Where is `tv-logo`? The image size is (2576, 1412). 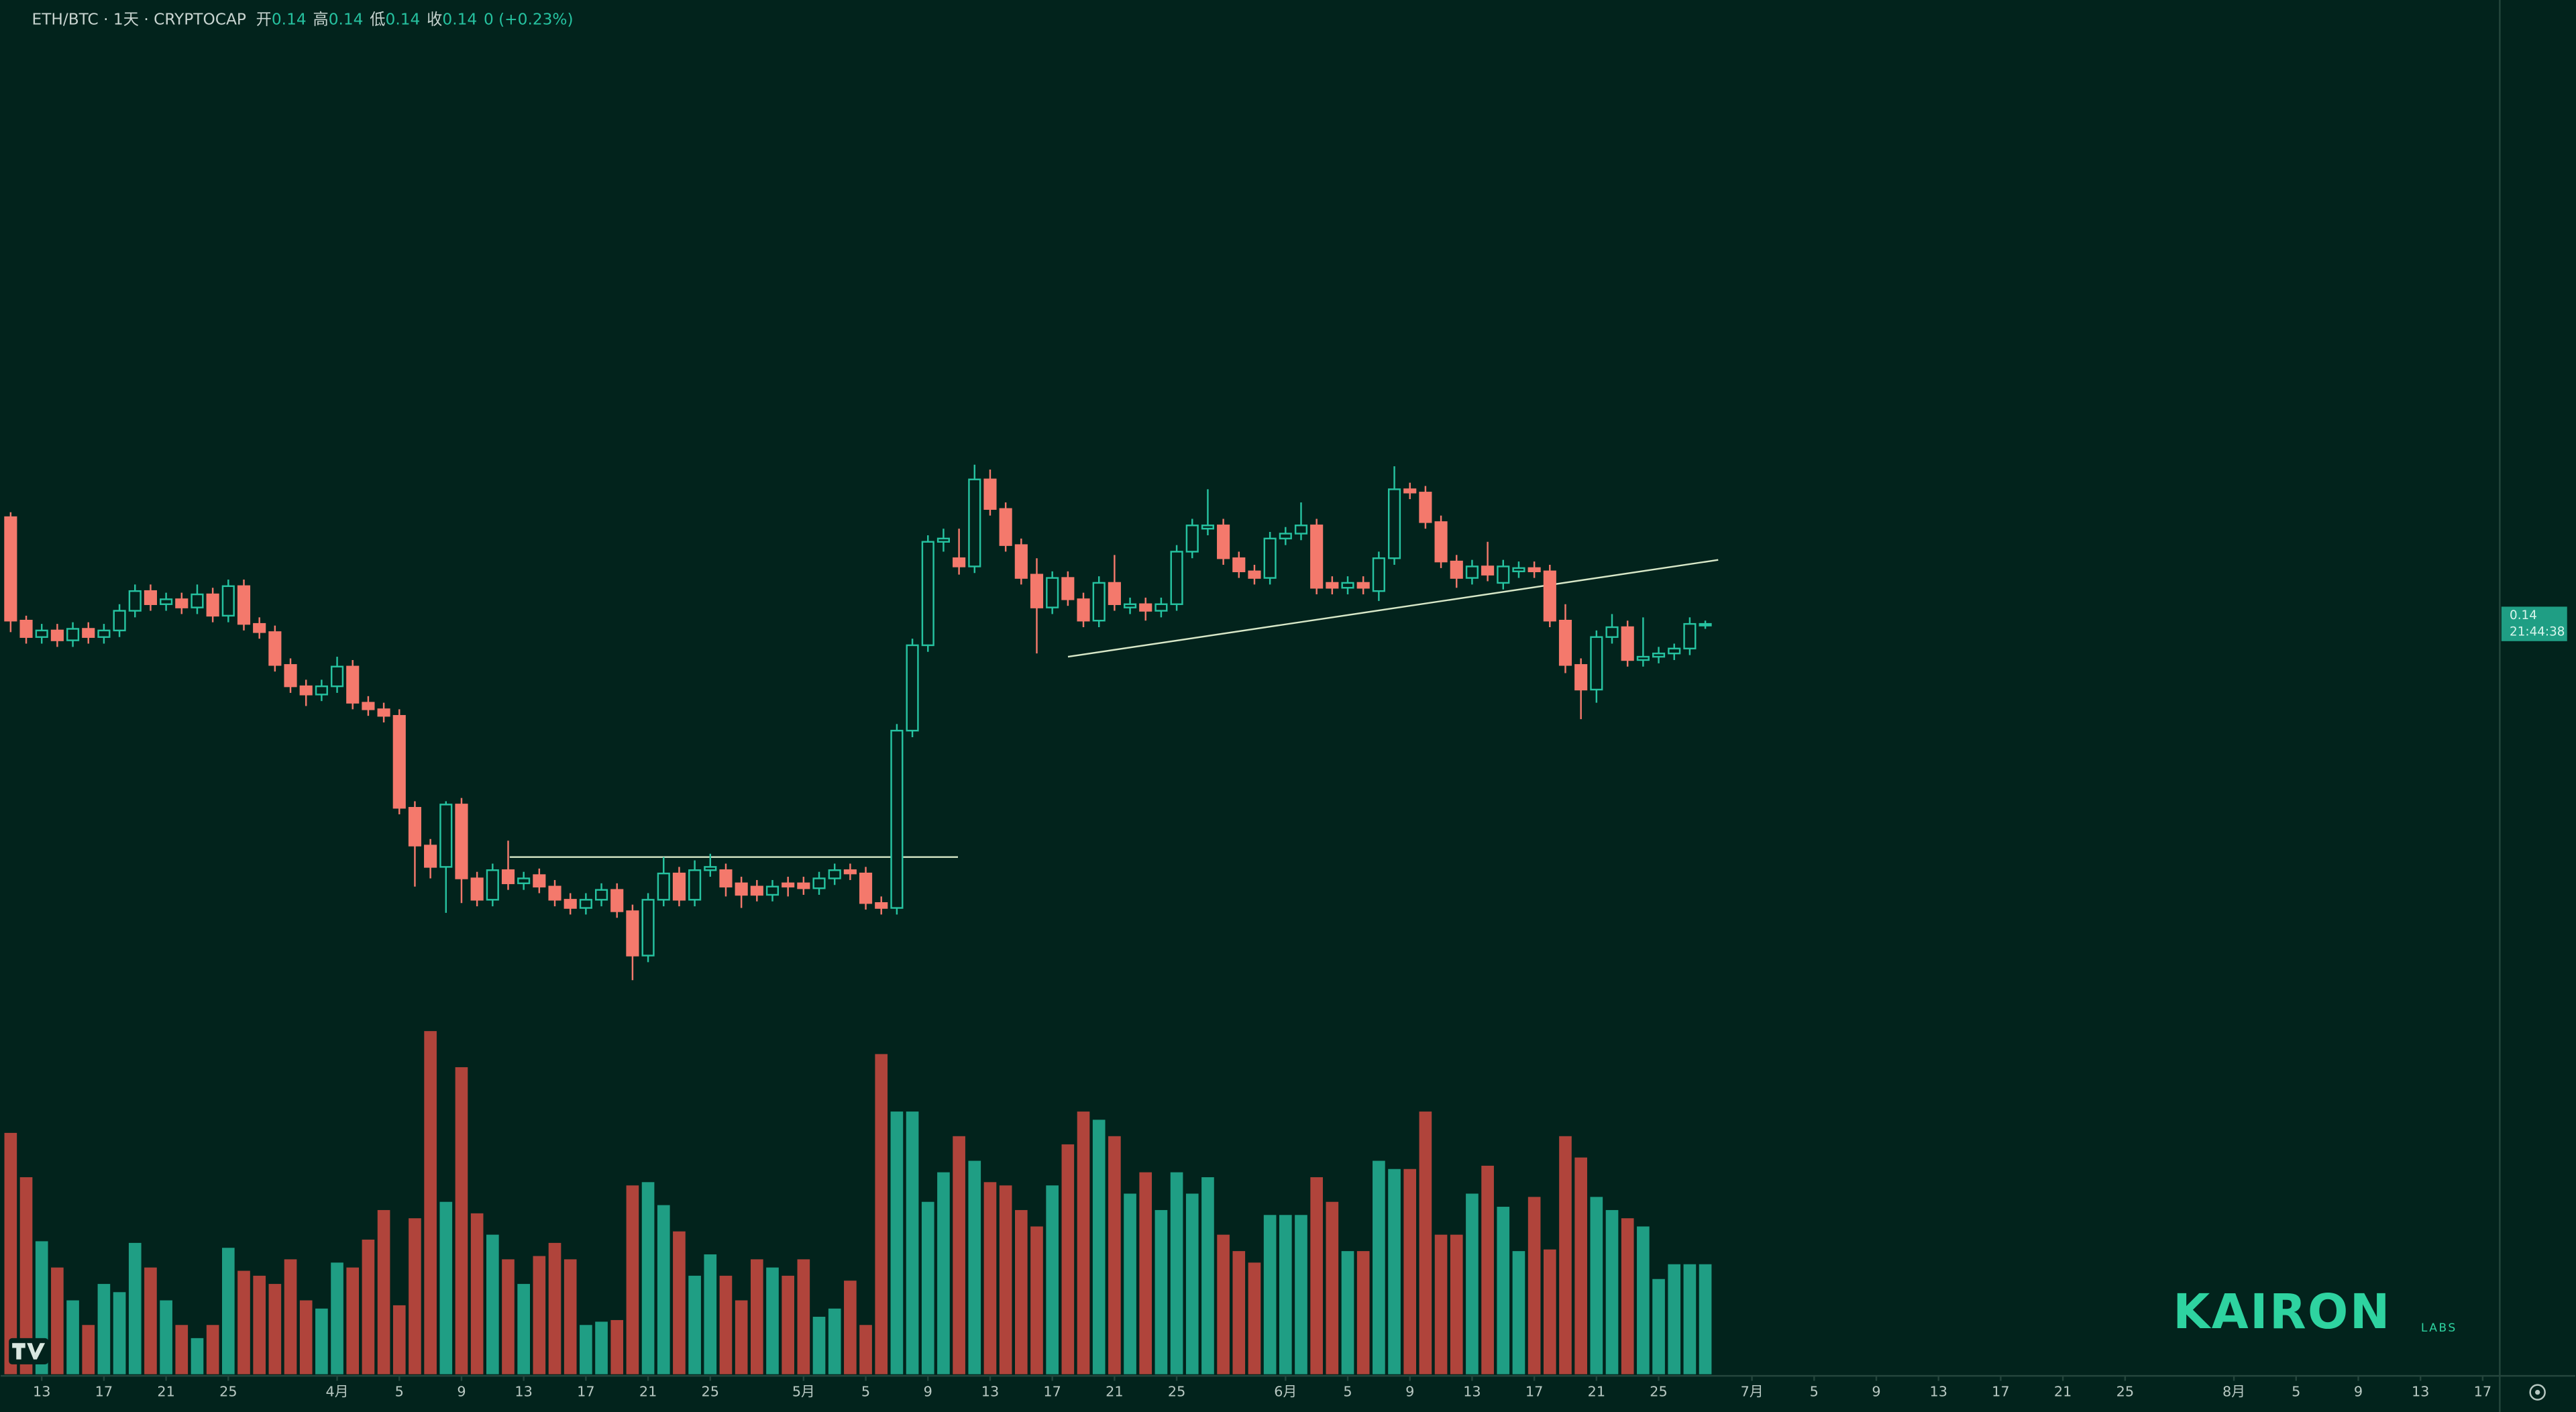
tv-logo is located at coordinates (29, 1351).